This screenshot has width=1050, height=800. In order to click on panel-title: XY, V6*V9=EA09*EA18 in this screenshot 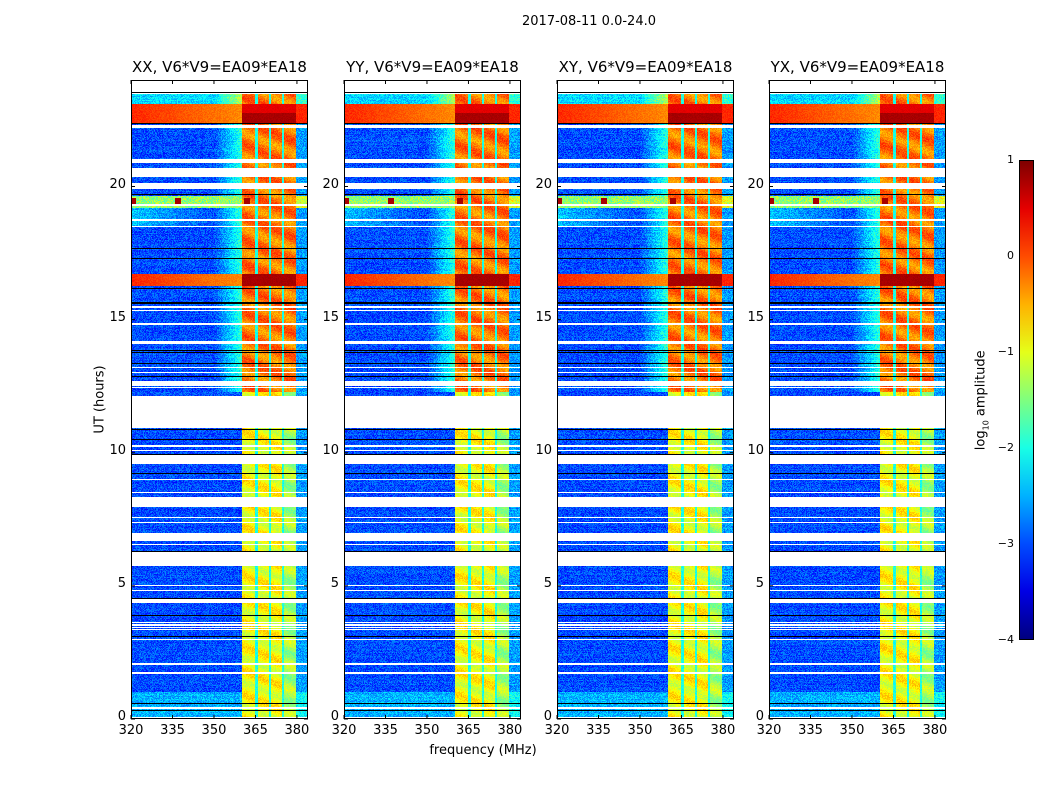, I will do `click(645, 67)`.